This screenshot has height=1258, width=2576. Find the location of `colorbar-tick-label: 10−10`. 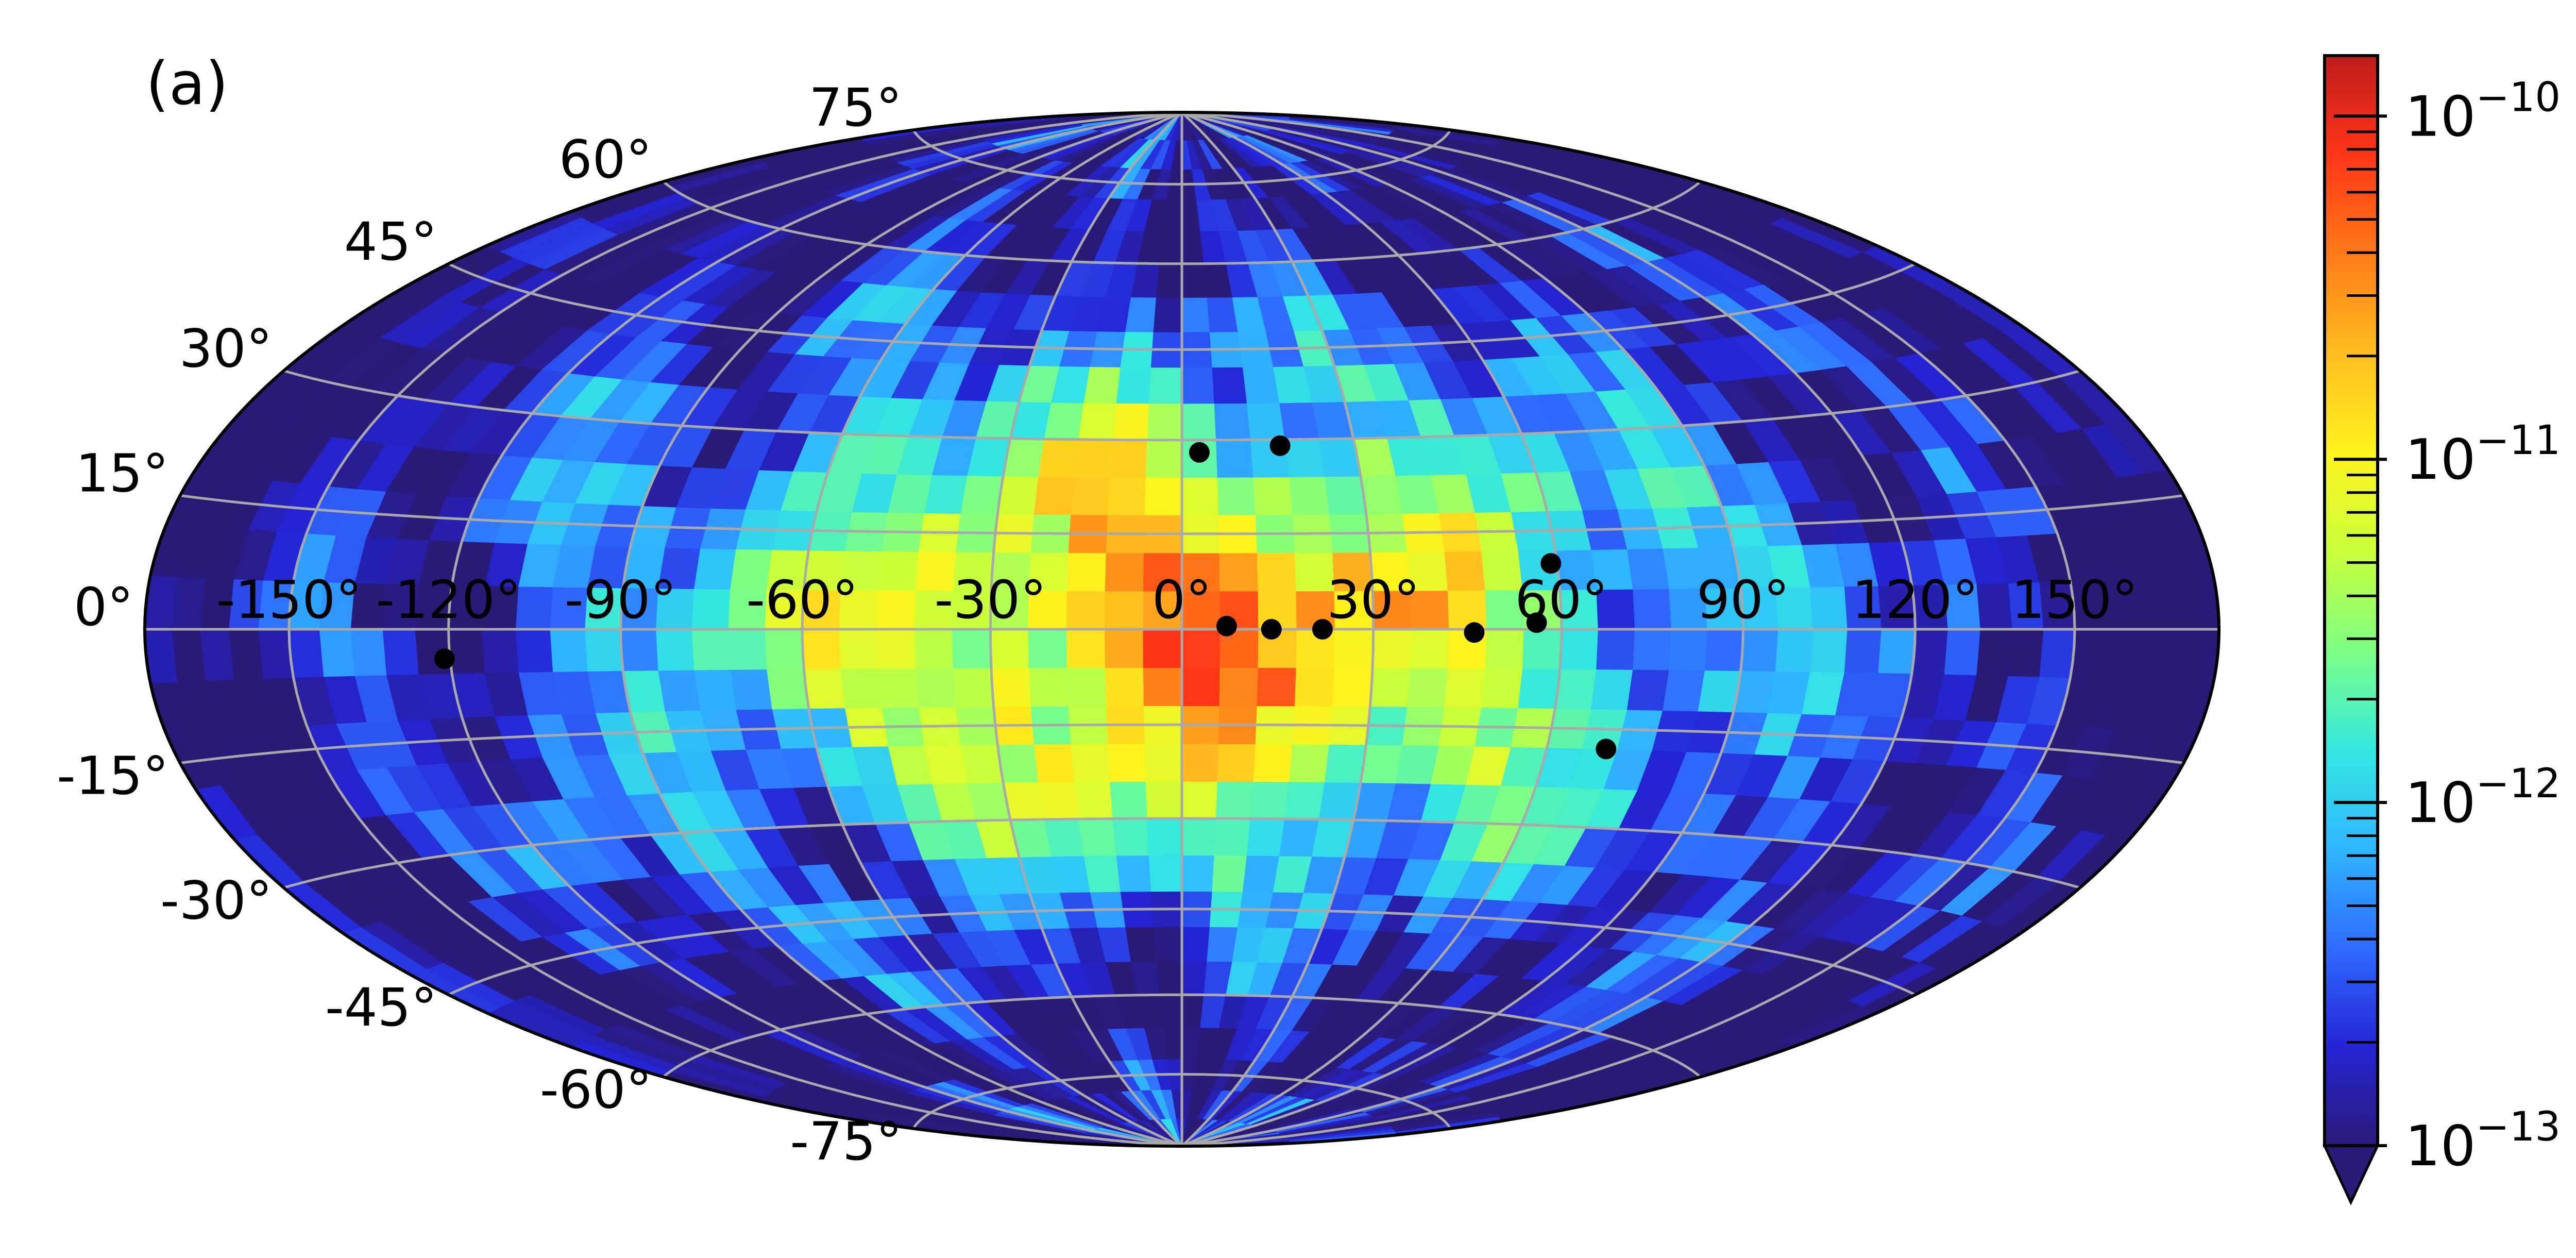

colorbar-tick-label: 10−10 is located at coordinates (2483, 111).